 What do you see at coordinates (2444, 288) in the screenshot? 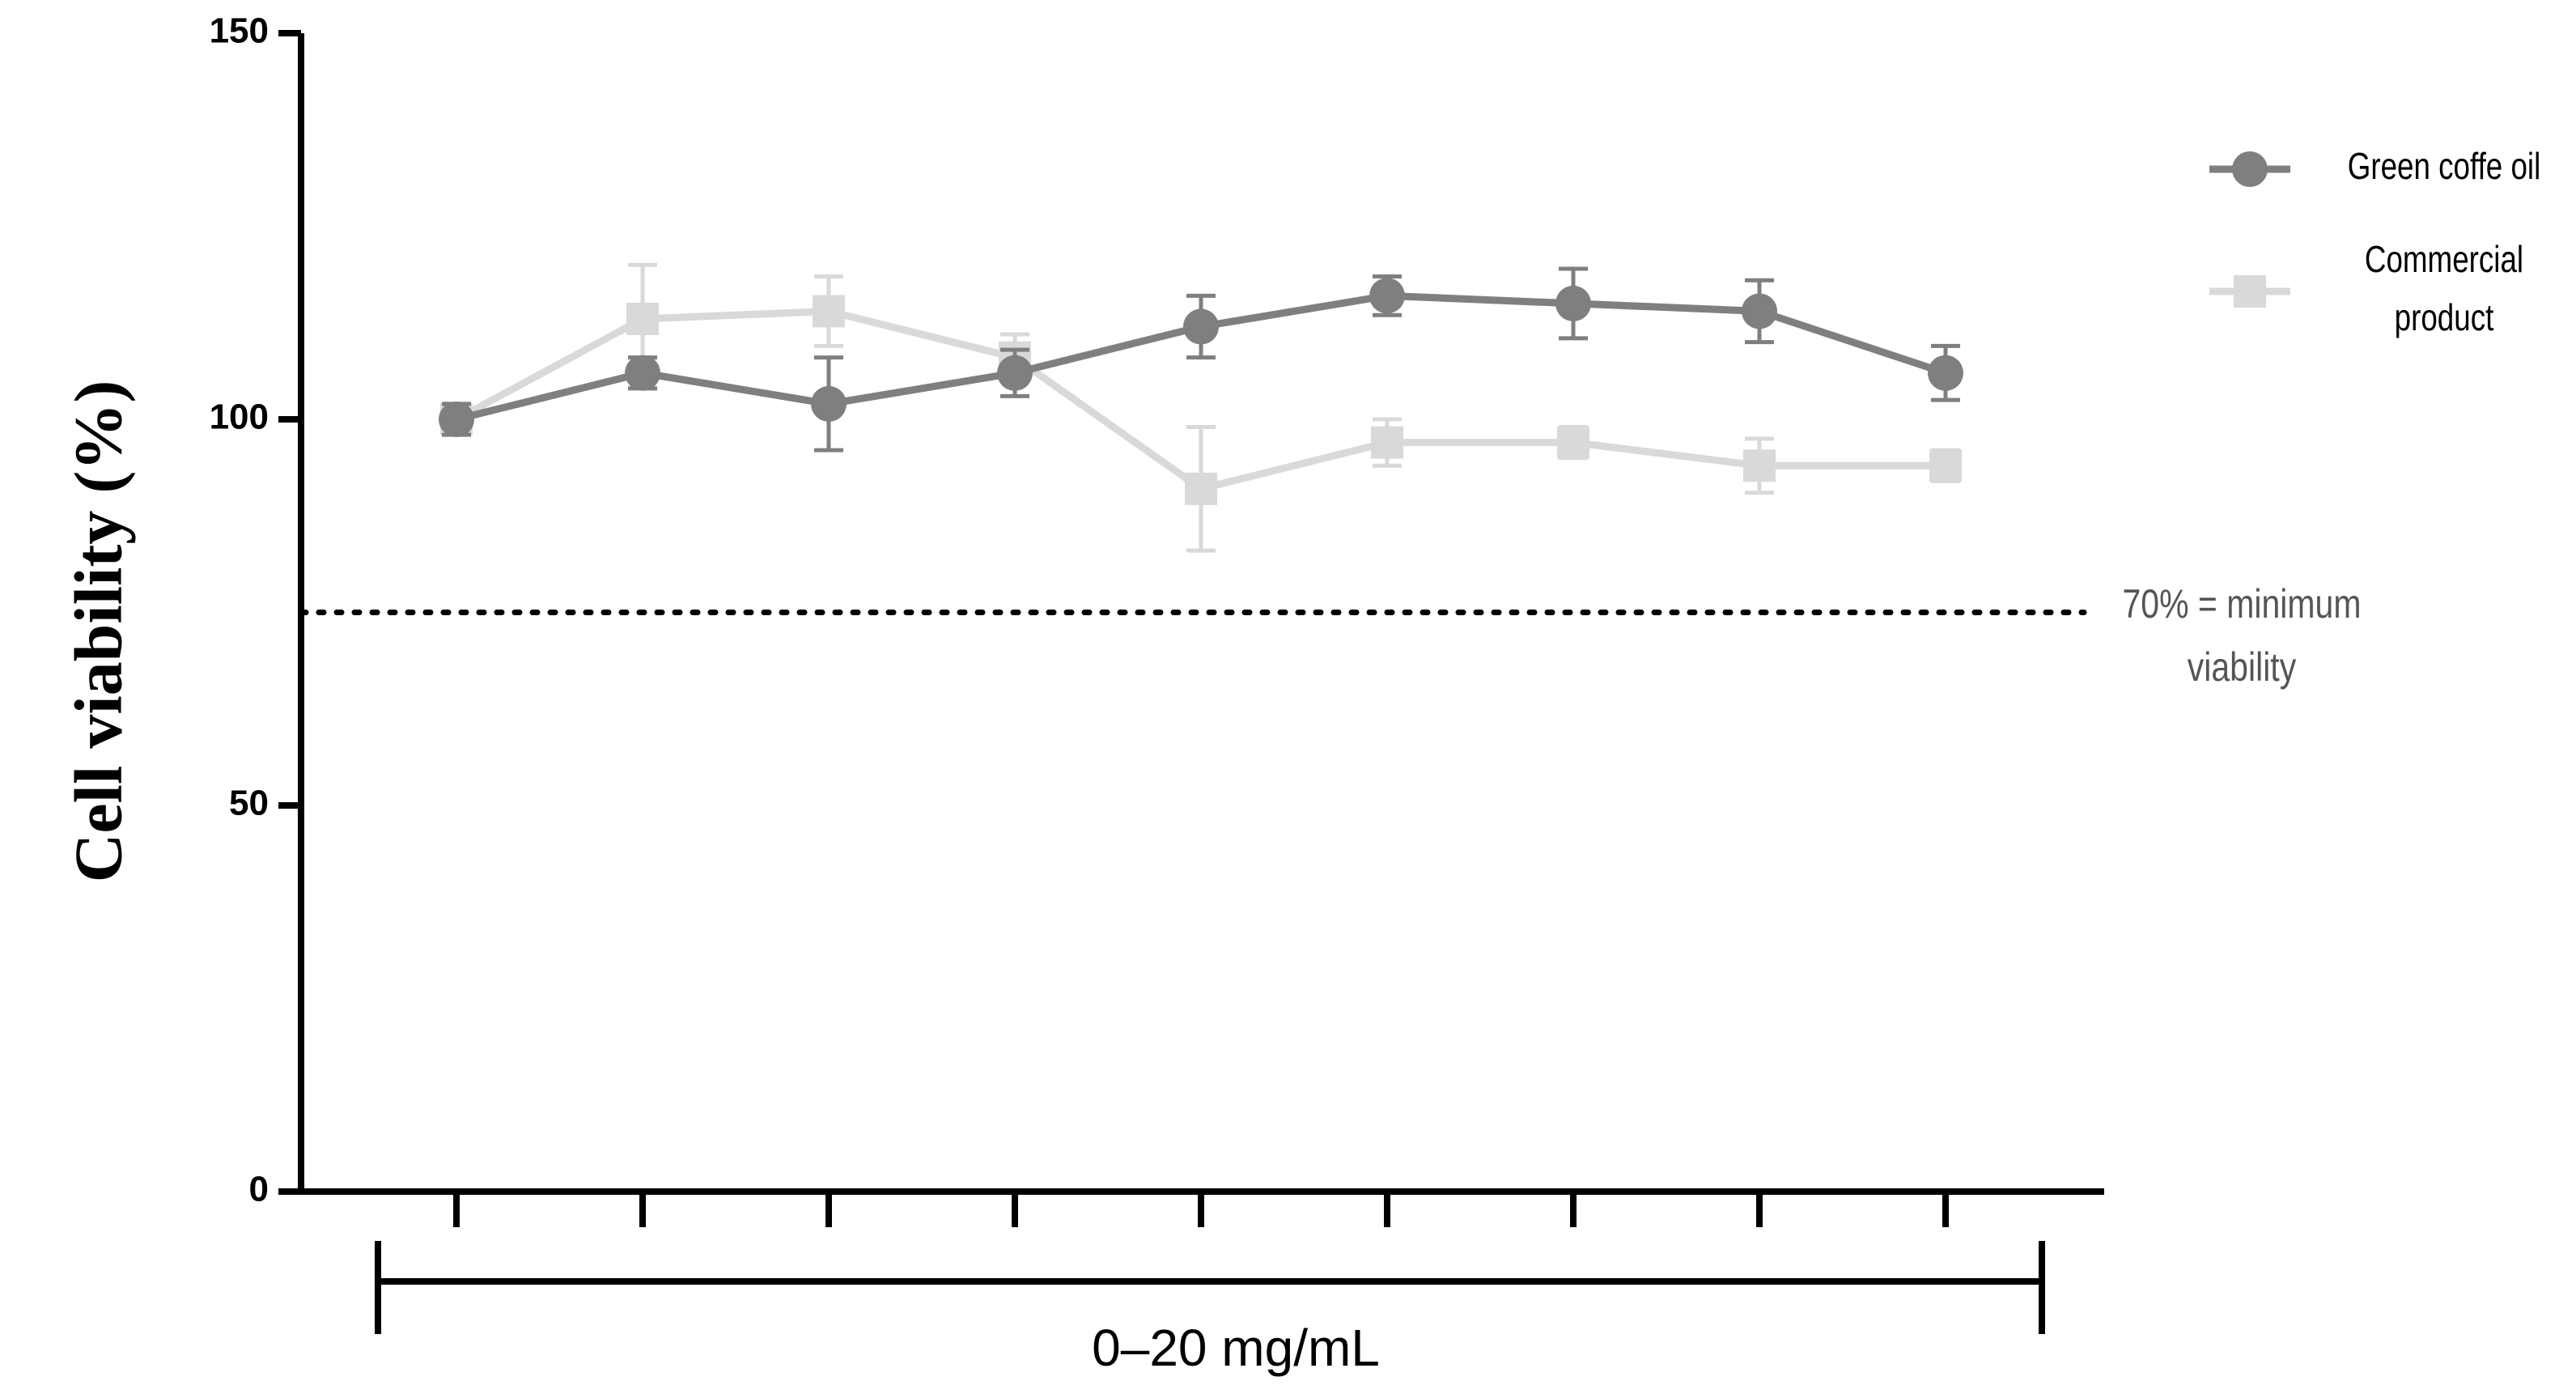
I see `legend-label: Commercial product` at bounding box center [2444, 288].